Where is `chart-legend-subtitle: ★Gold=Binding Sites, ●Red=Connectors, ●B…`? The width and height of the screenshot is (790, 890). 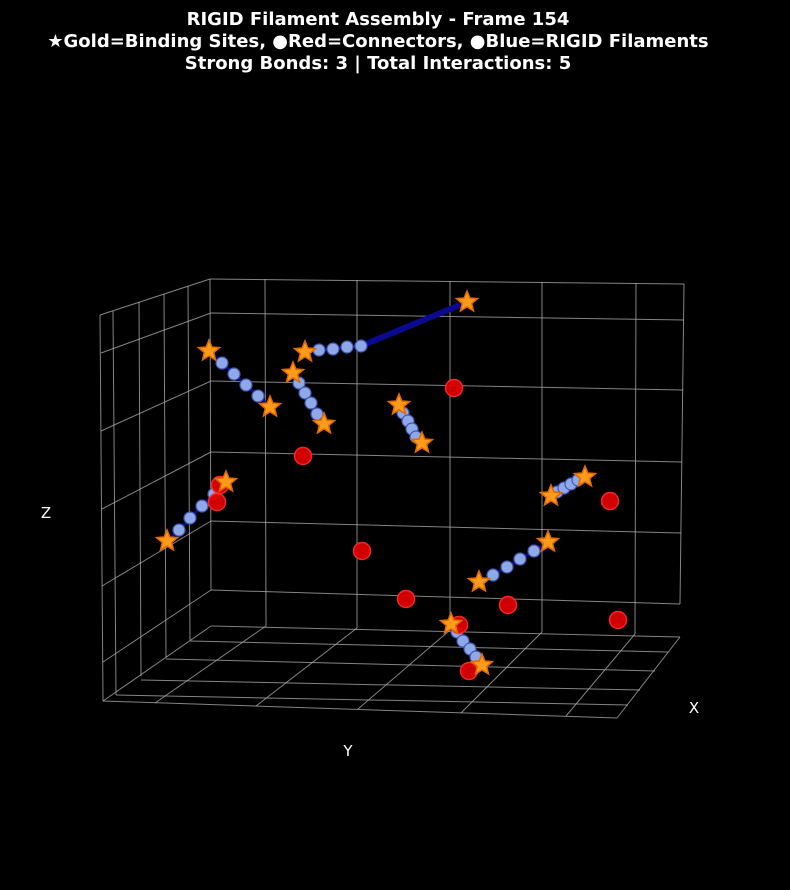
chart-legend-subtitle: ★Gold=Binding Sites, ●Red=Connectors, ●B… is located at coordinates (377, 41).